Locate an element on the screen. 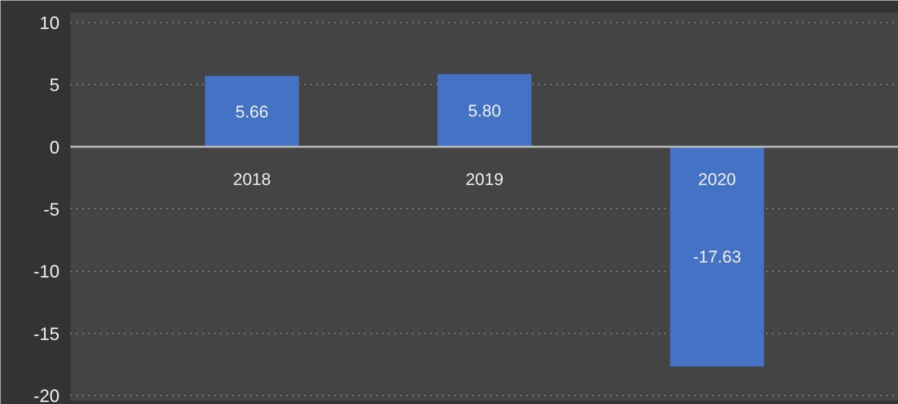 The width and height of the screenshot is (898, 404). x-tick-label: 2019 is located at coordinates (485, 179).